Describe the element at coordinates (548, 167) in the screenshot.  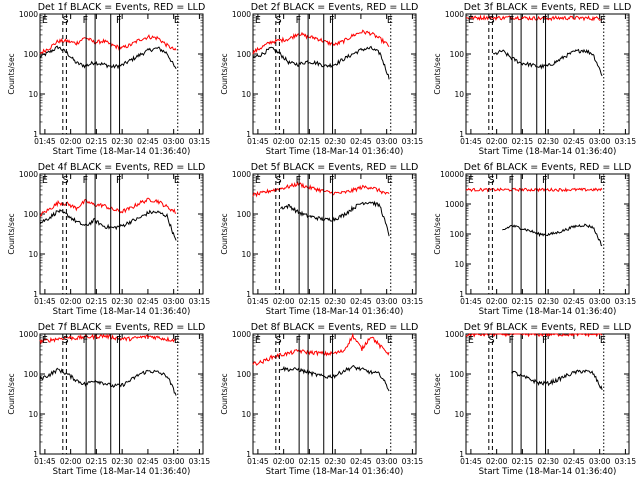
I see `panel-title: Det 6f BLACK = Events, RED = LLD` at that location.